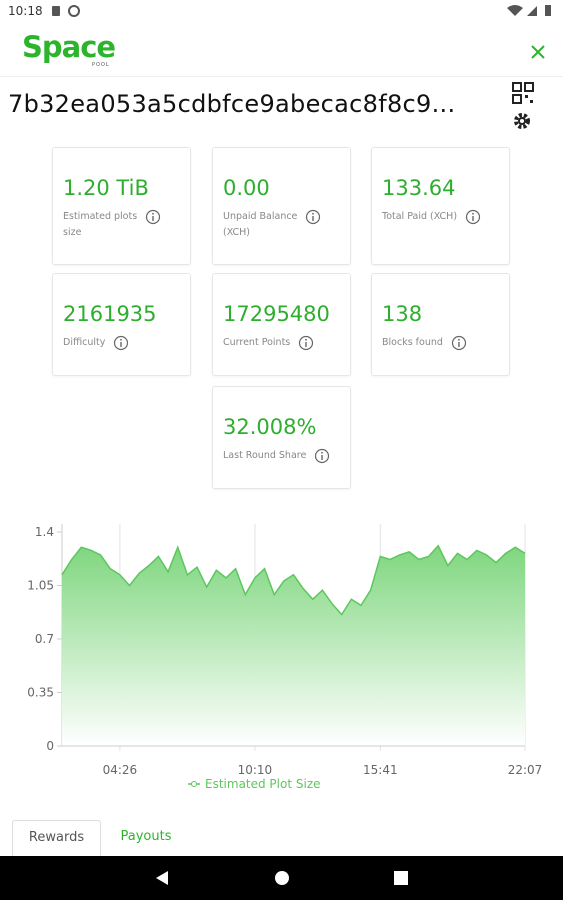 Image resolution: width=563 pixels, height=904 pixels. What do you see at coordinates (380, 770) in the screenshot?
I see `x-tick-label: 15:41` at bounding box center [380, 770].